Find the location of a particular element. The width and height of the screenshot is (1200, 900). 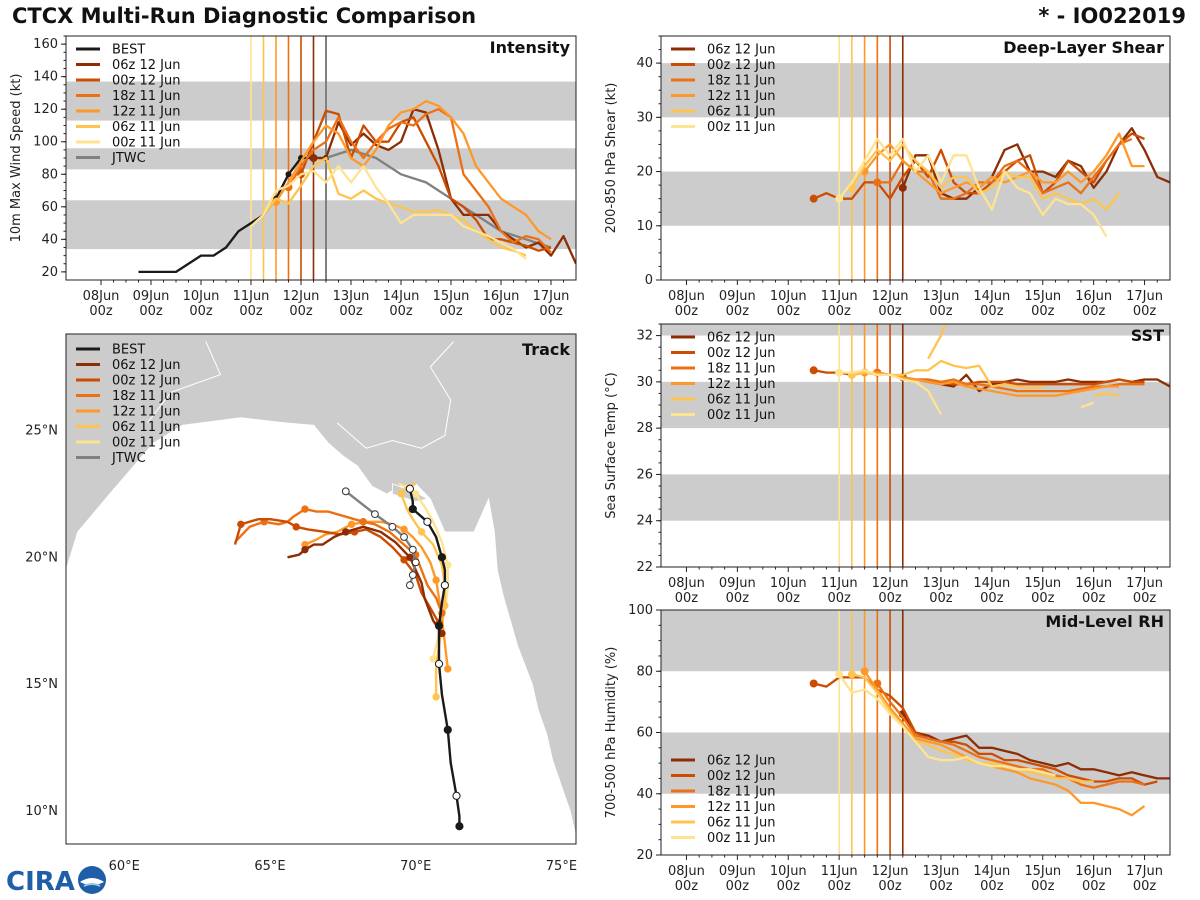

shear-xtick-label: 11Jun 00z is located at coordinates (839, 304).